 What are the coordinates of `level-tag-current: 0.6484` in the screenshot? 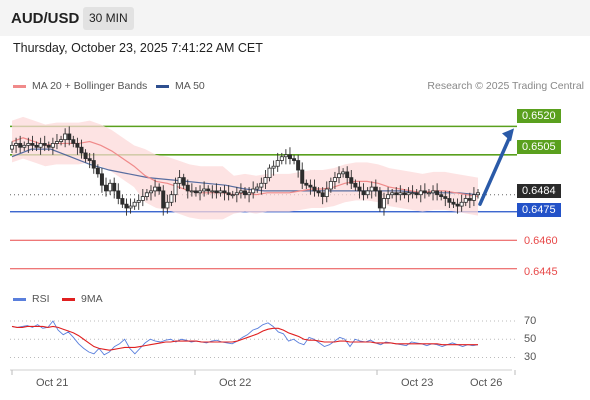 It's located at (539, 191).